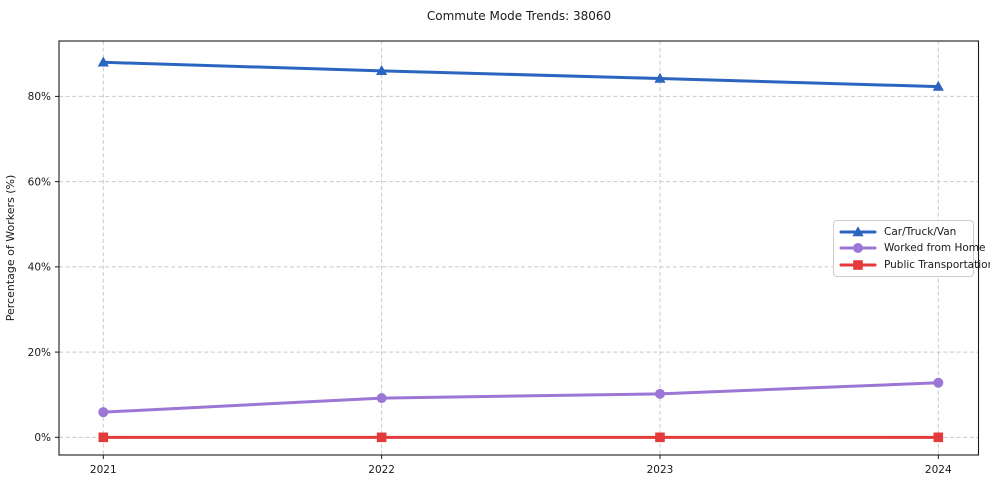  What do you see at coordinates (938, 470) in the screenshot?
I see `svg-text: 2024` at bounding box center [938, 470].